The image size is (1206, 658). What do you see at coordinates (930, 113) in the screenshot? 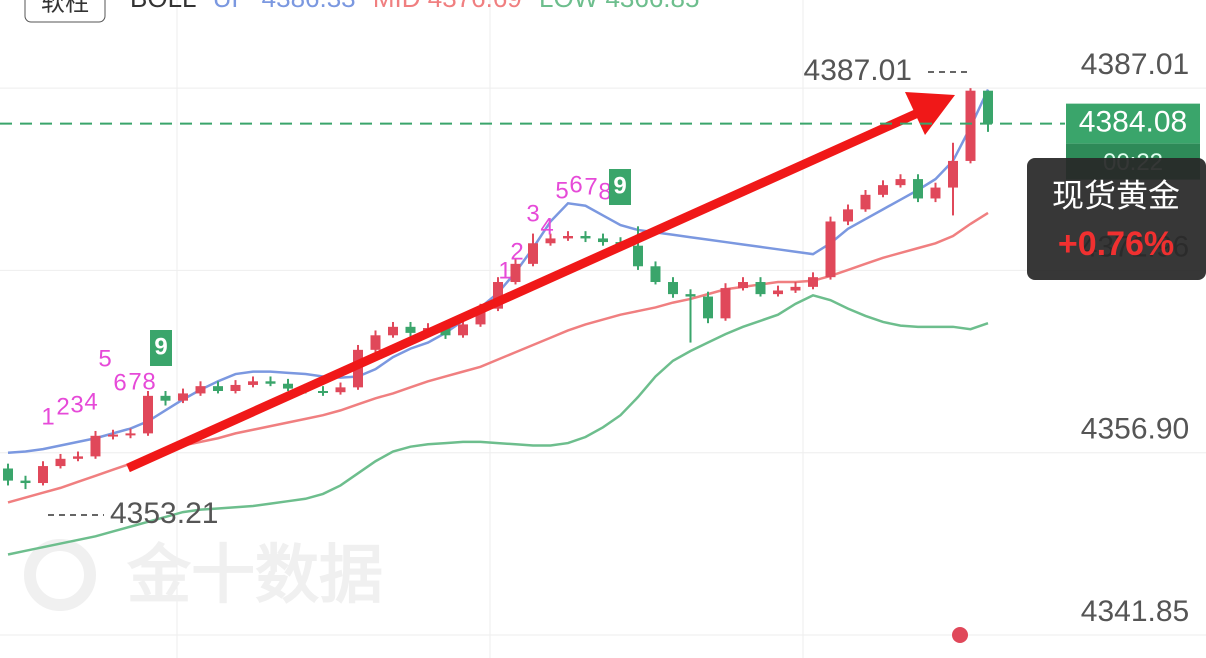
I see `arrow-head` at bounding box center [930, 113].